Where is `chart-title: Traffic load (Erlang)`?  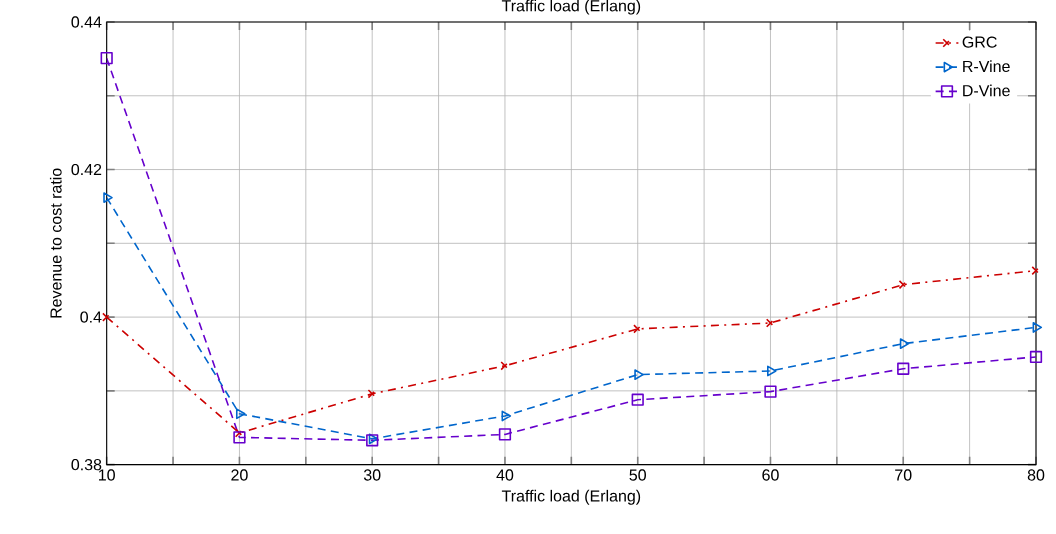
chart-title: Traffic load (Erlang) is located at coordinates (571, 7).